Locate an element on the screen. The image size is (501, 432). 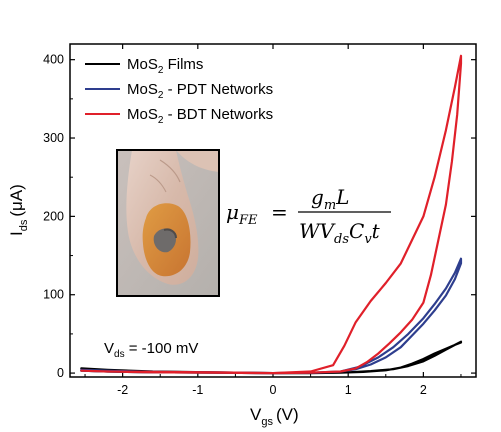
formula-denominator: WVdsCvt is located at coordinates (340, 233).